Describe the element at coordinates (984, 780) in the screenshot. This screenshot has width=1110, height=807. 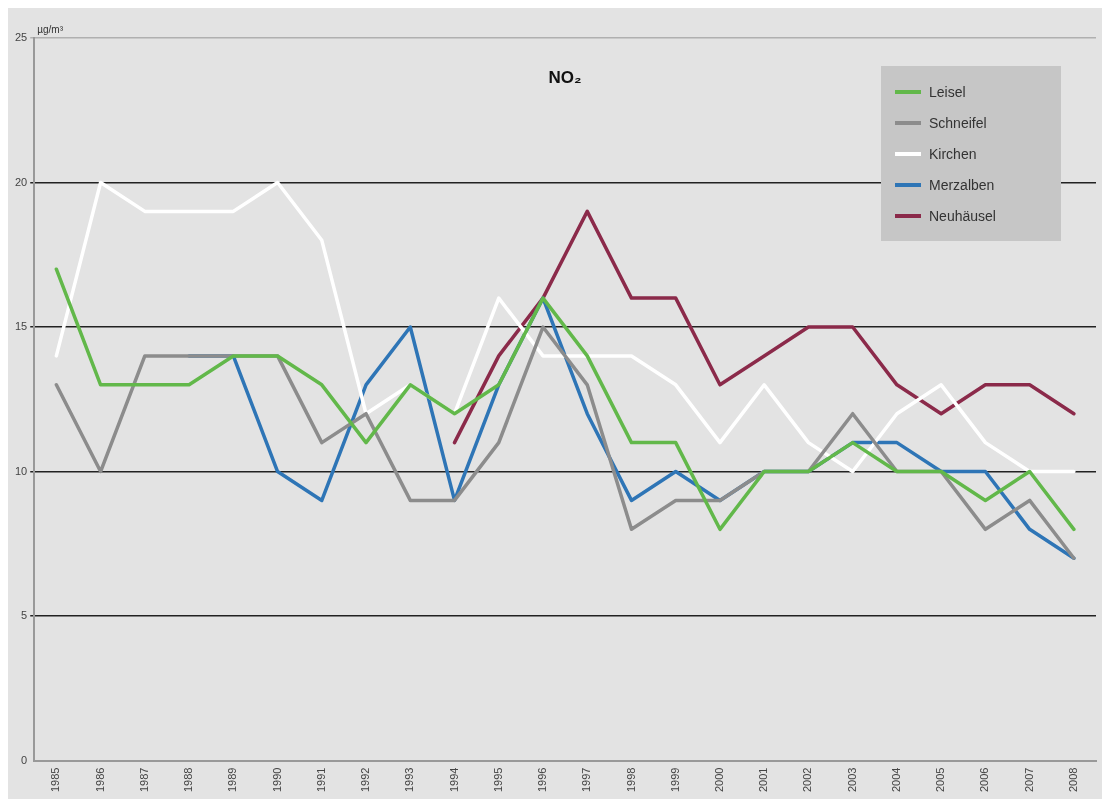
I see `x-tick-label: 2006` at that location.